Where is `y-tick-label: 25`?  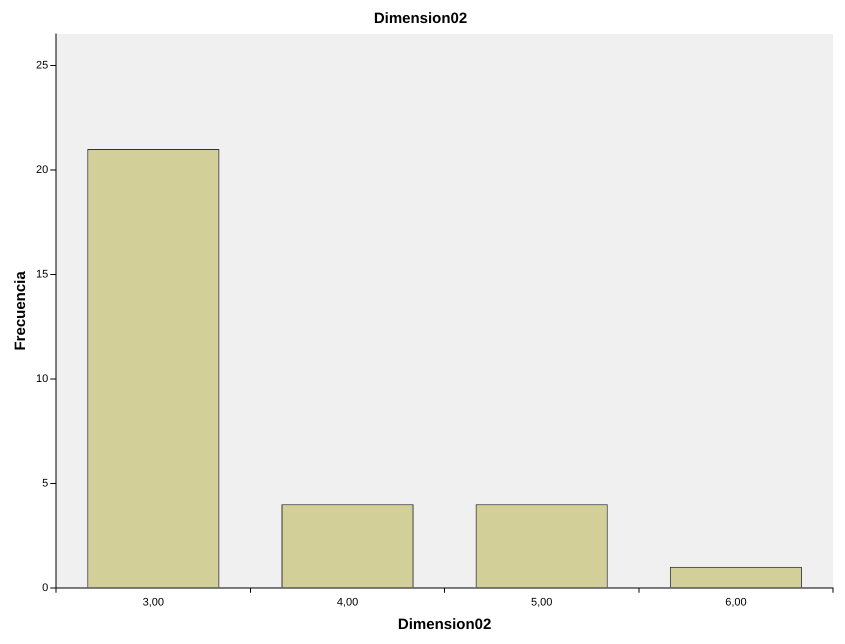 y-tick-label: 25 is located at coordinates (42, 65).